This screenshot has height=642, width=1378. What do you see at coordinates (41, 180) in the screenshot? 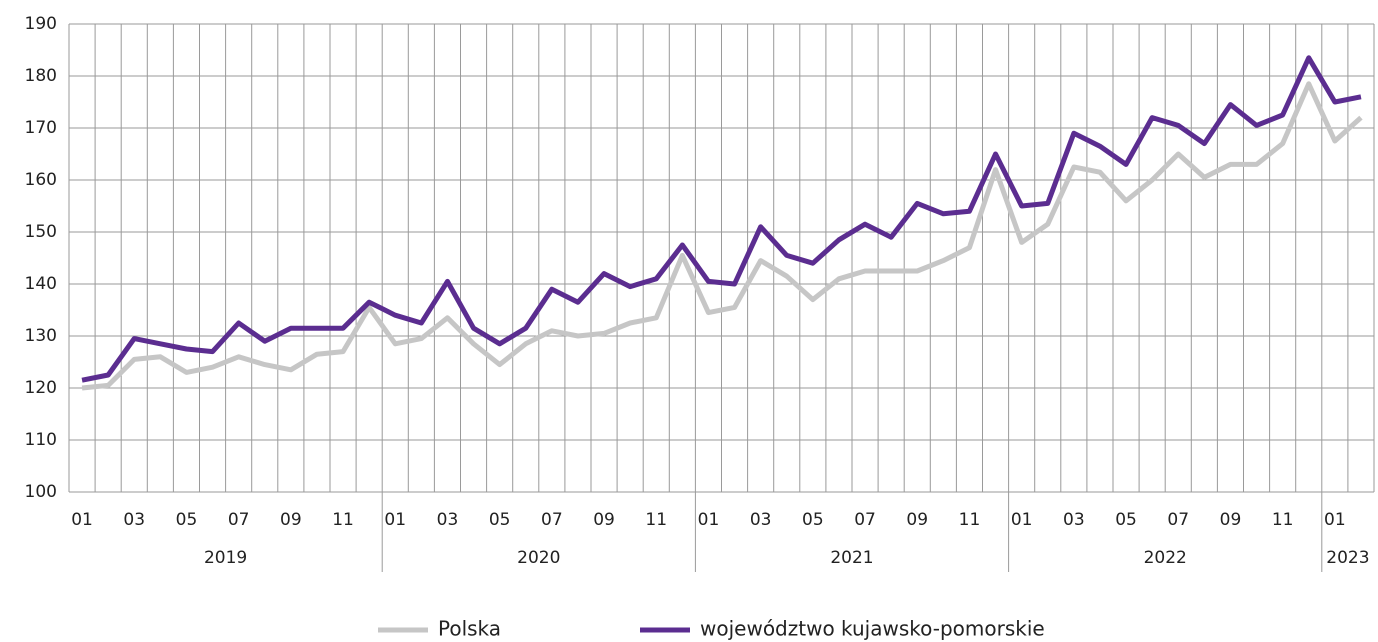
I see `y-tick-label: 160` at bounding box center [41, 180].